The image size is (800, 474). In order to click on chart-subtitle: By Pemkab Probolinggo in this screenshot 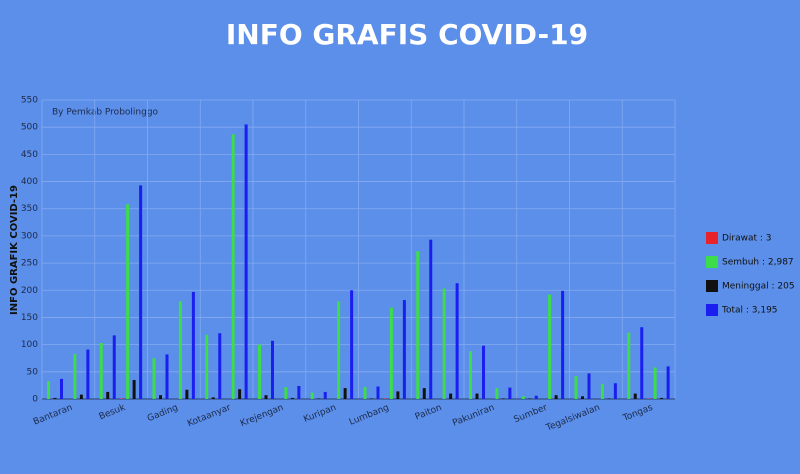, I will do `click(105, 113)`.